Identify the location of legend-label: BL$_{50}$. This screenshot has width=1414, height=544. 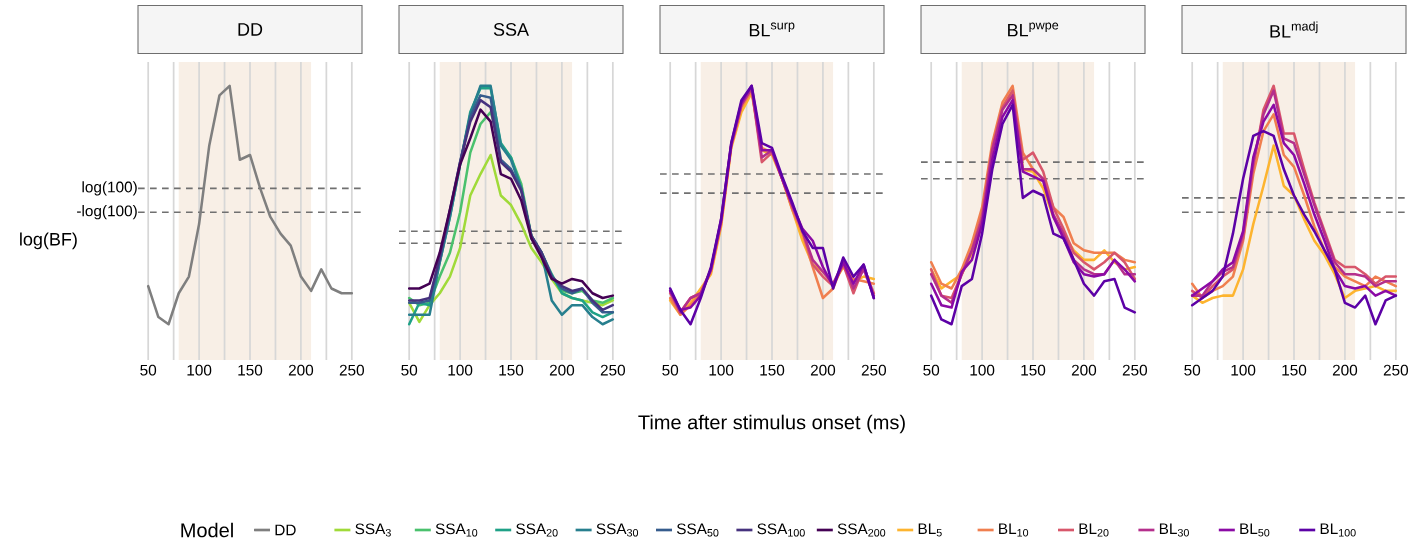
(1255, 530).